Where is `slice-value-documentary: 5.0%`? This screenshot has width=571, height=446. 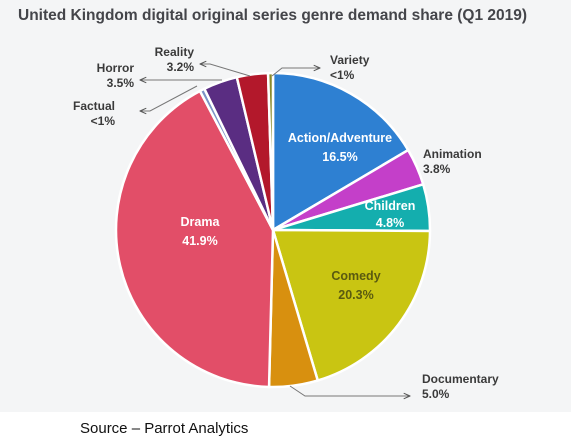 slice-value-documentary: 5.0% is located at coordinates (436, 394).